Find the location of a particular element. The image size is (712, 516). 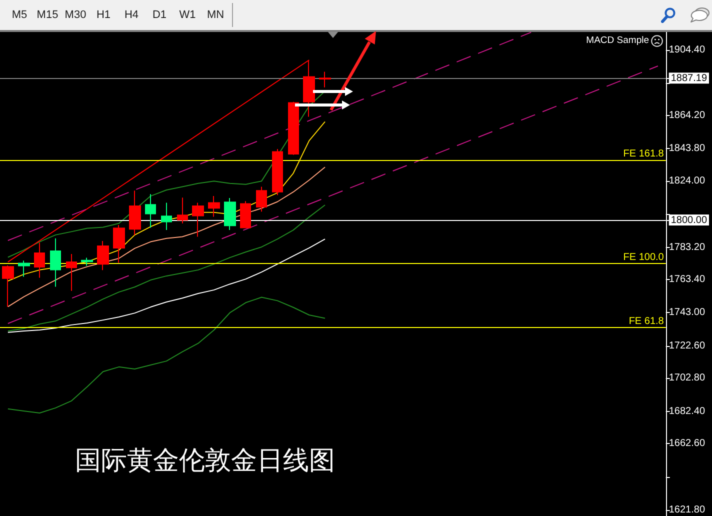

y-tick-label: 1904.40 is located at coordinates (687, 50).